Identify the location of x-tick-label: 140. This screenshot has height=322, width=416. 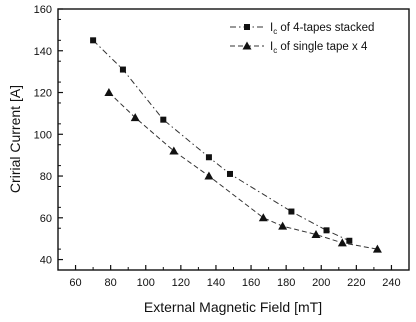
(216, 283).